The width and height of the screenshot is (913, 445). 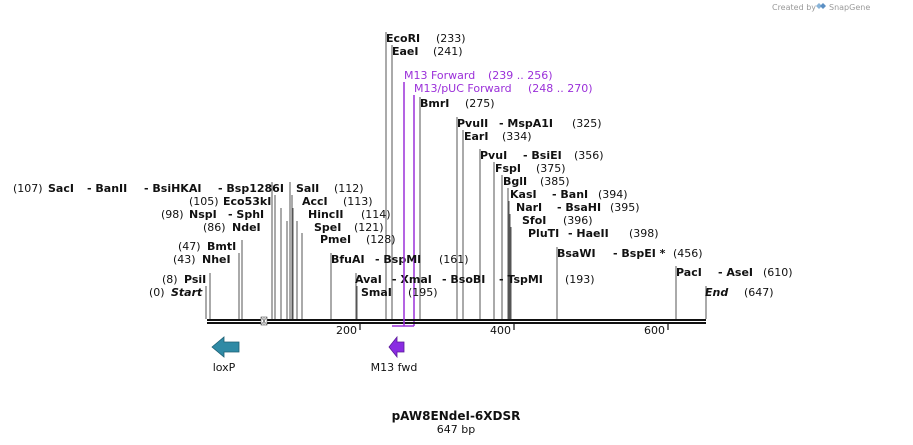 What do you see at coordinates (593, 233) in the screenshot?
I see `site-label-27: PluTI - HaeII (398)` at bounding box center [593, 233].